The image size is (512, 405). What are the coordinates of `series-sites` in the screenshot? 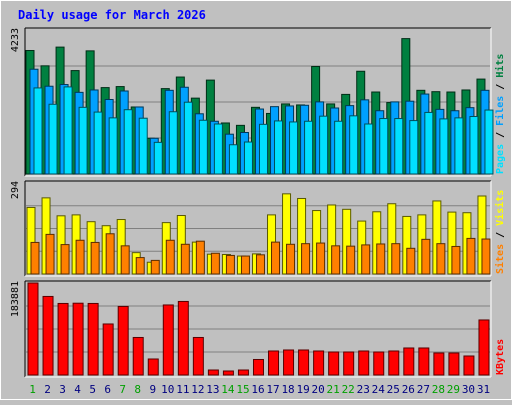 It's located at (260, 254).